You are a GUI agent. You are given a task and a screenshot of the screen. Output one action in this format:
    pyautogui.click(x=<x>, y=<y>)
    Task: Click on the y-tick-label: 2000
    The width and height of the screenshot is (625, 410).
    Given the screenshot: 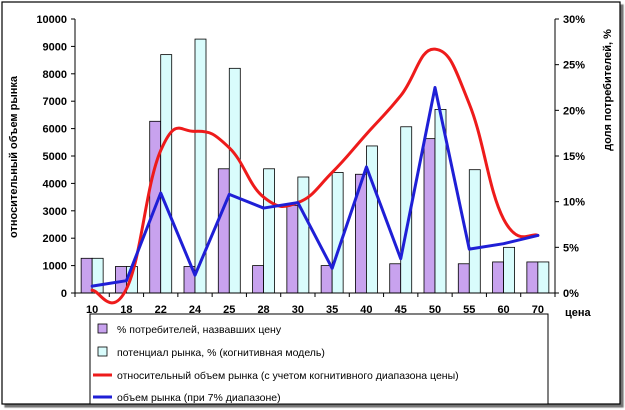 What is the action you would take?
    pyautogui.click(x=55, y=239)
    